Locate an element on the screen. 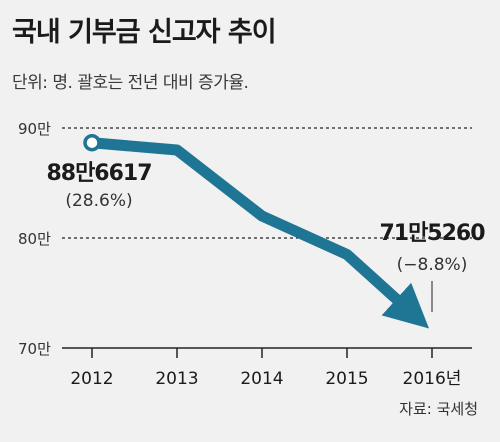 Image resolution: width=500 pixels, height=442 pixels. annotation-rate-2016: (−8.8%) is located at coordinates (432, 265).